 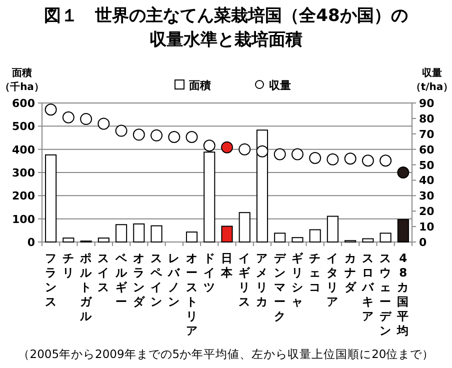 I want to click on x-tick-label: デンマーク, so click(x=280, y=287).